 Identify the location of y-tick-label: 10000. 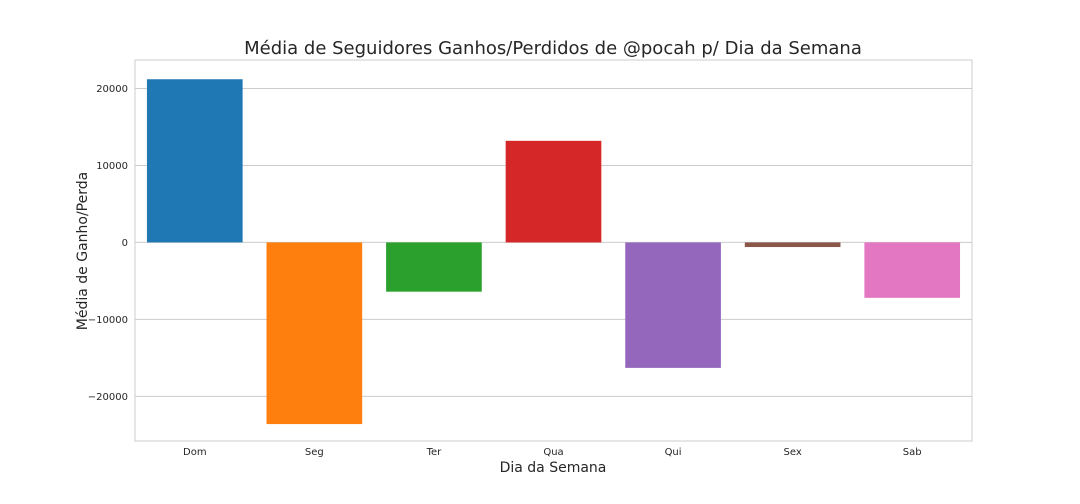
(112, 166).